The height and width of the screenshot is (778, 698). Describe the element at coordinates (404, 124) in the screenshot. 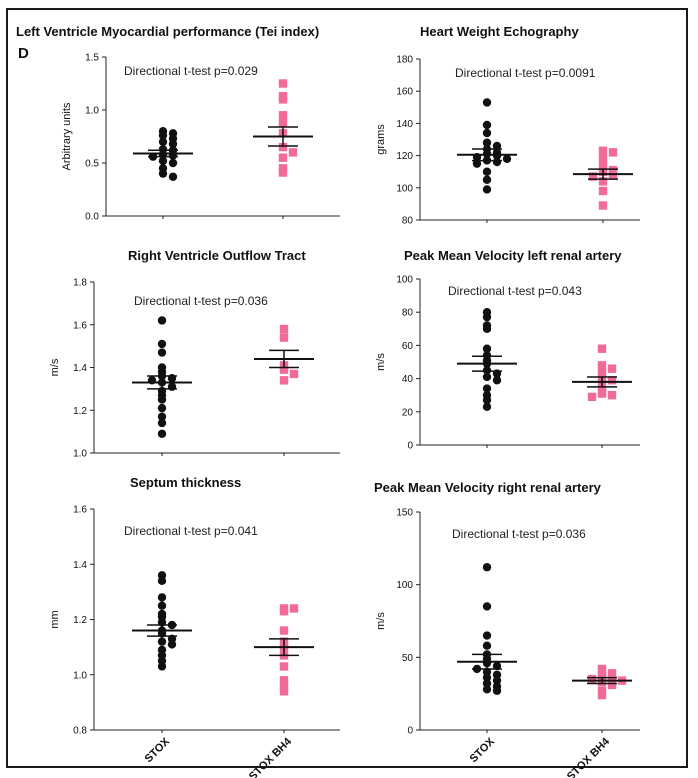

I see `y-tick-label: 140` at that location.